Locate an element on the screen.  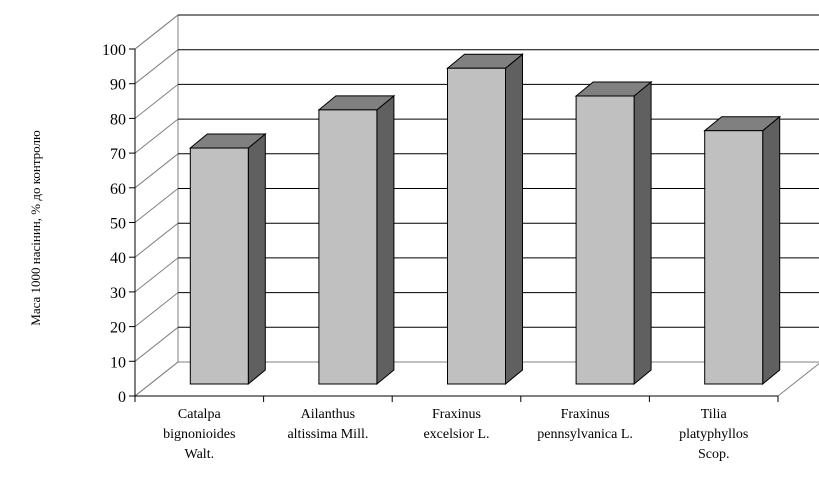
x-tick-label: Tilia platyphyllos Scop. is located at coordinates (713, 434).